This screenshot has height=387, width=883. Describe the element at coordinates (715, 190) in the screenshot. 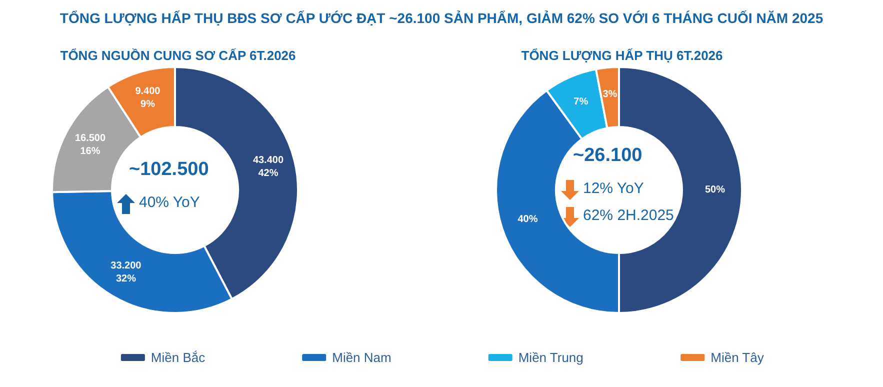

I see `data-label: 50%` at that location.